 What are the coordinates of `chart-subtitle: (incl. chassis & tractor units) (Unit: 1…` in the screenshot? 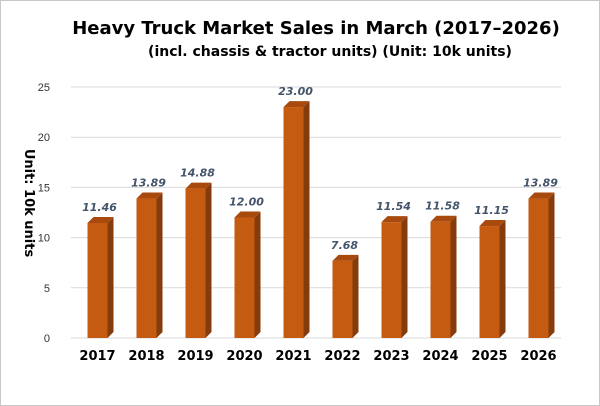 It's located at (330, 52).